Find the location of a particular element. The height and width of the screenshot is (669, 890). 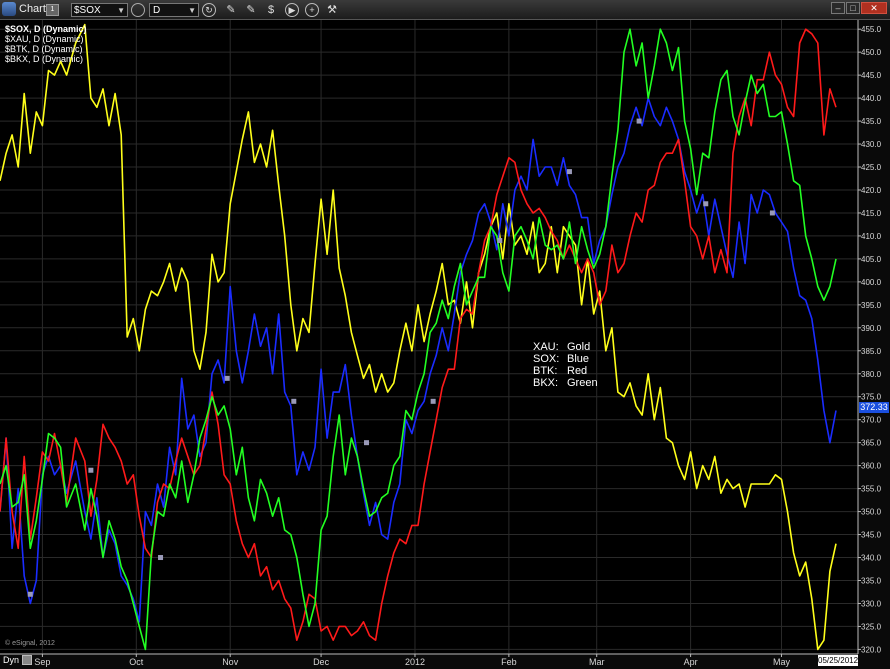

window-title: Chart is located at coordinates (32, 9).